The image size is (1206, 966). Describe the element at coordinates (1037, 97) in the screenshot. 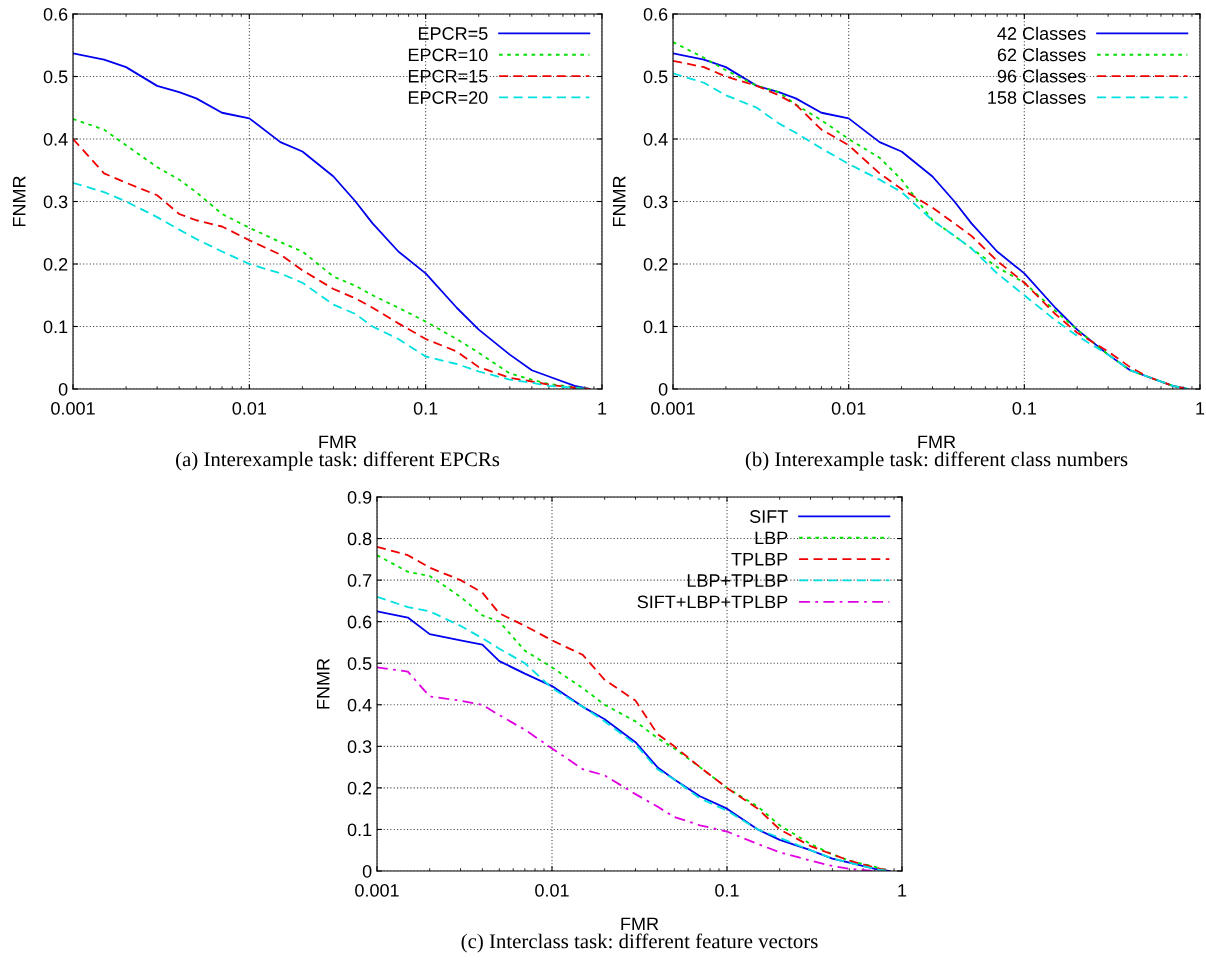

I see `legend-label: 158 Classes` at that location.